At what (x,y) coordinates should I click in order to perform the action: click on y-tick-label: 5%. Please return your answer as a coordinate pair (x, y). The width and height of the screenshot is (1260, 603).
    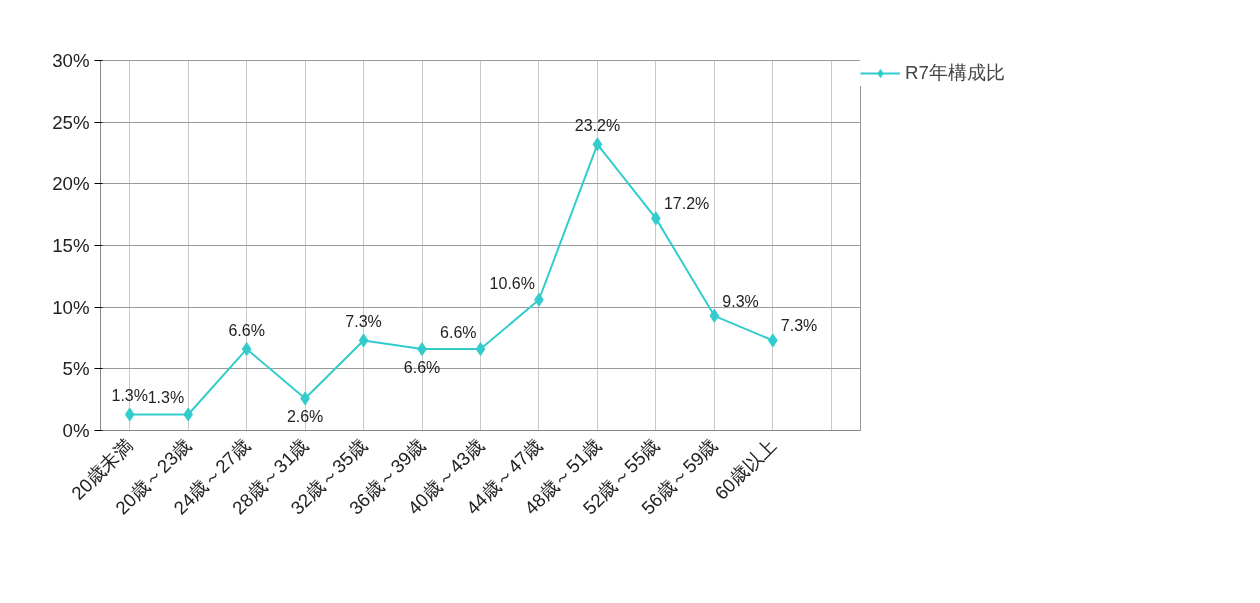
    Looking at the image, I should click on (76, 369).